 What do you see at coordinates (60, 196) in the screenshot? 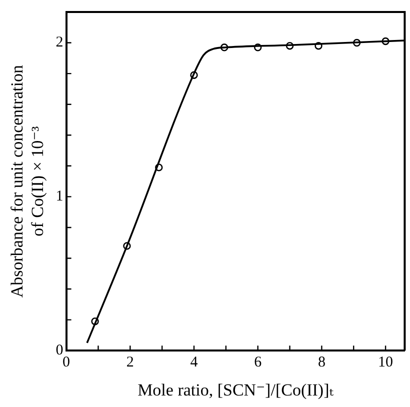
I see `y-tick-label: 1` at bounding box center [60, 196].